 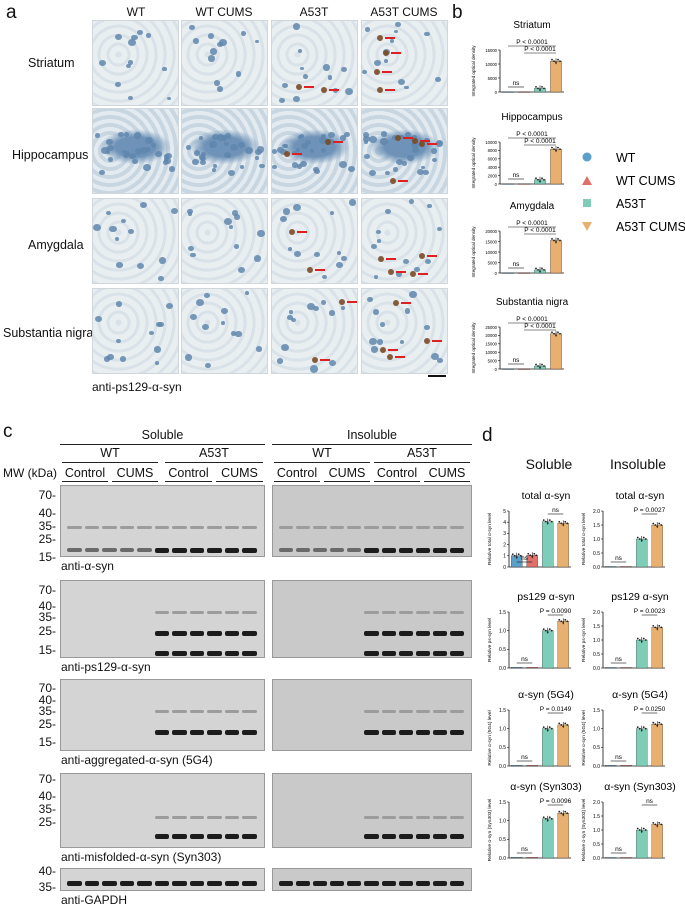 I want to click on panel-a-caption: anti-ps129-α-syn, so click(x=137, y=387).